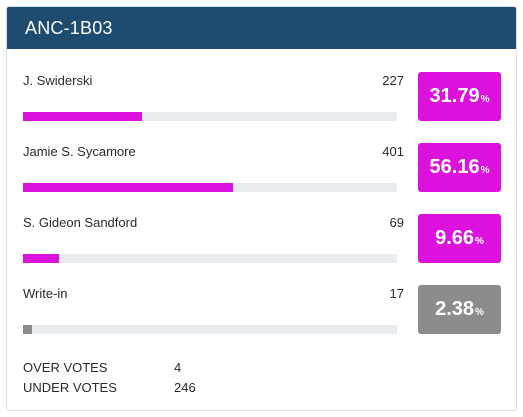 This screenshot has width=523, height=417. What do you see at coordinates (396, 222) in the screenshot?
I see `candidate-votes: 69` at bounding box center [396, 222].